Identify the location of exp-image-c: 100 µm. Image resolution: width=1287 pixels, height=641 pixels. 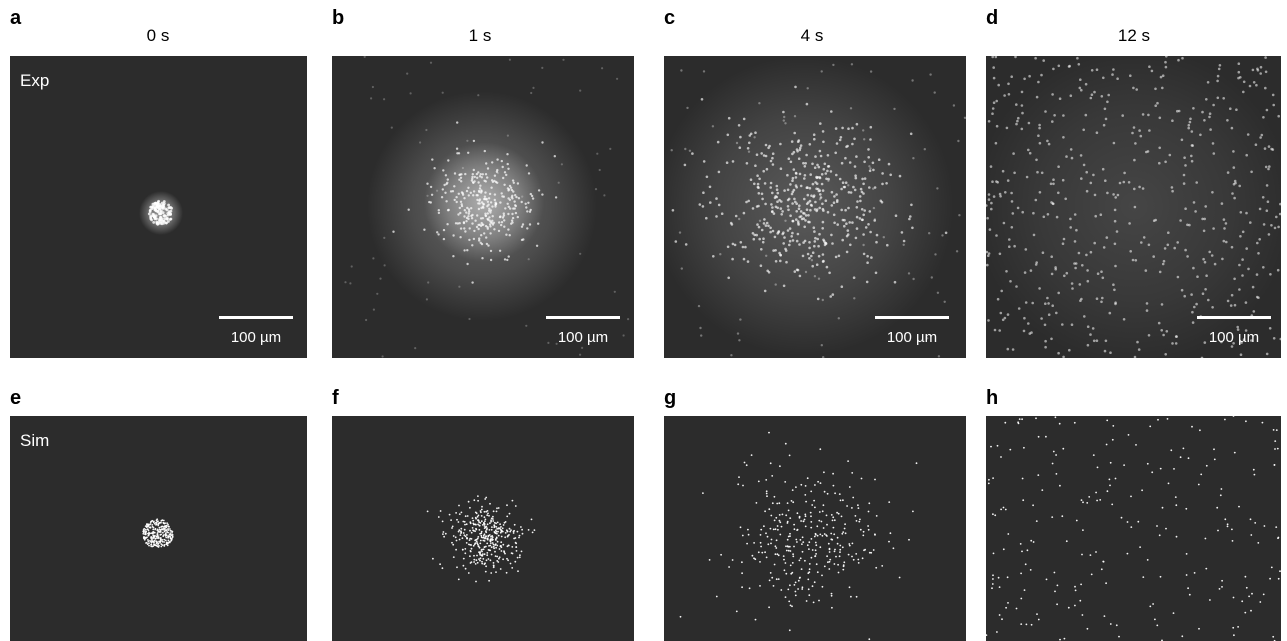
(815, 207).